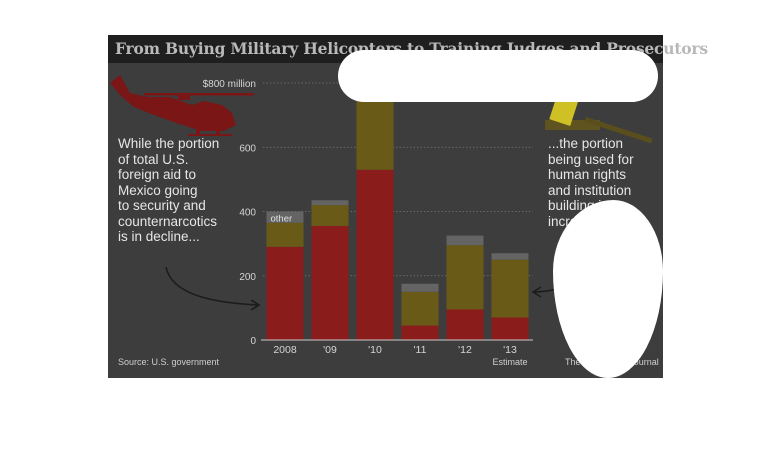 The width and height of the screenshot is (770, 472). What do you see at coordinates (229, 84) in the screenshot?
I see `y-tick-label: $800 million` at bounding box center [229, 84].